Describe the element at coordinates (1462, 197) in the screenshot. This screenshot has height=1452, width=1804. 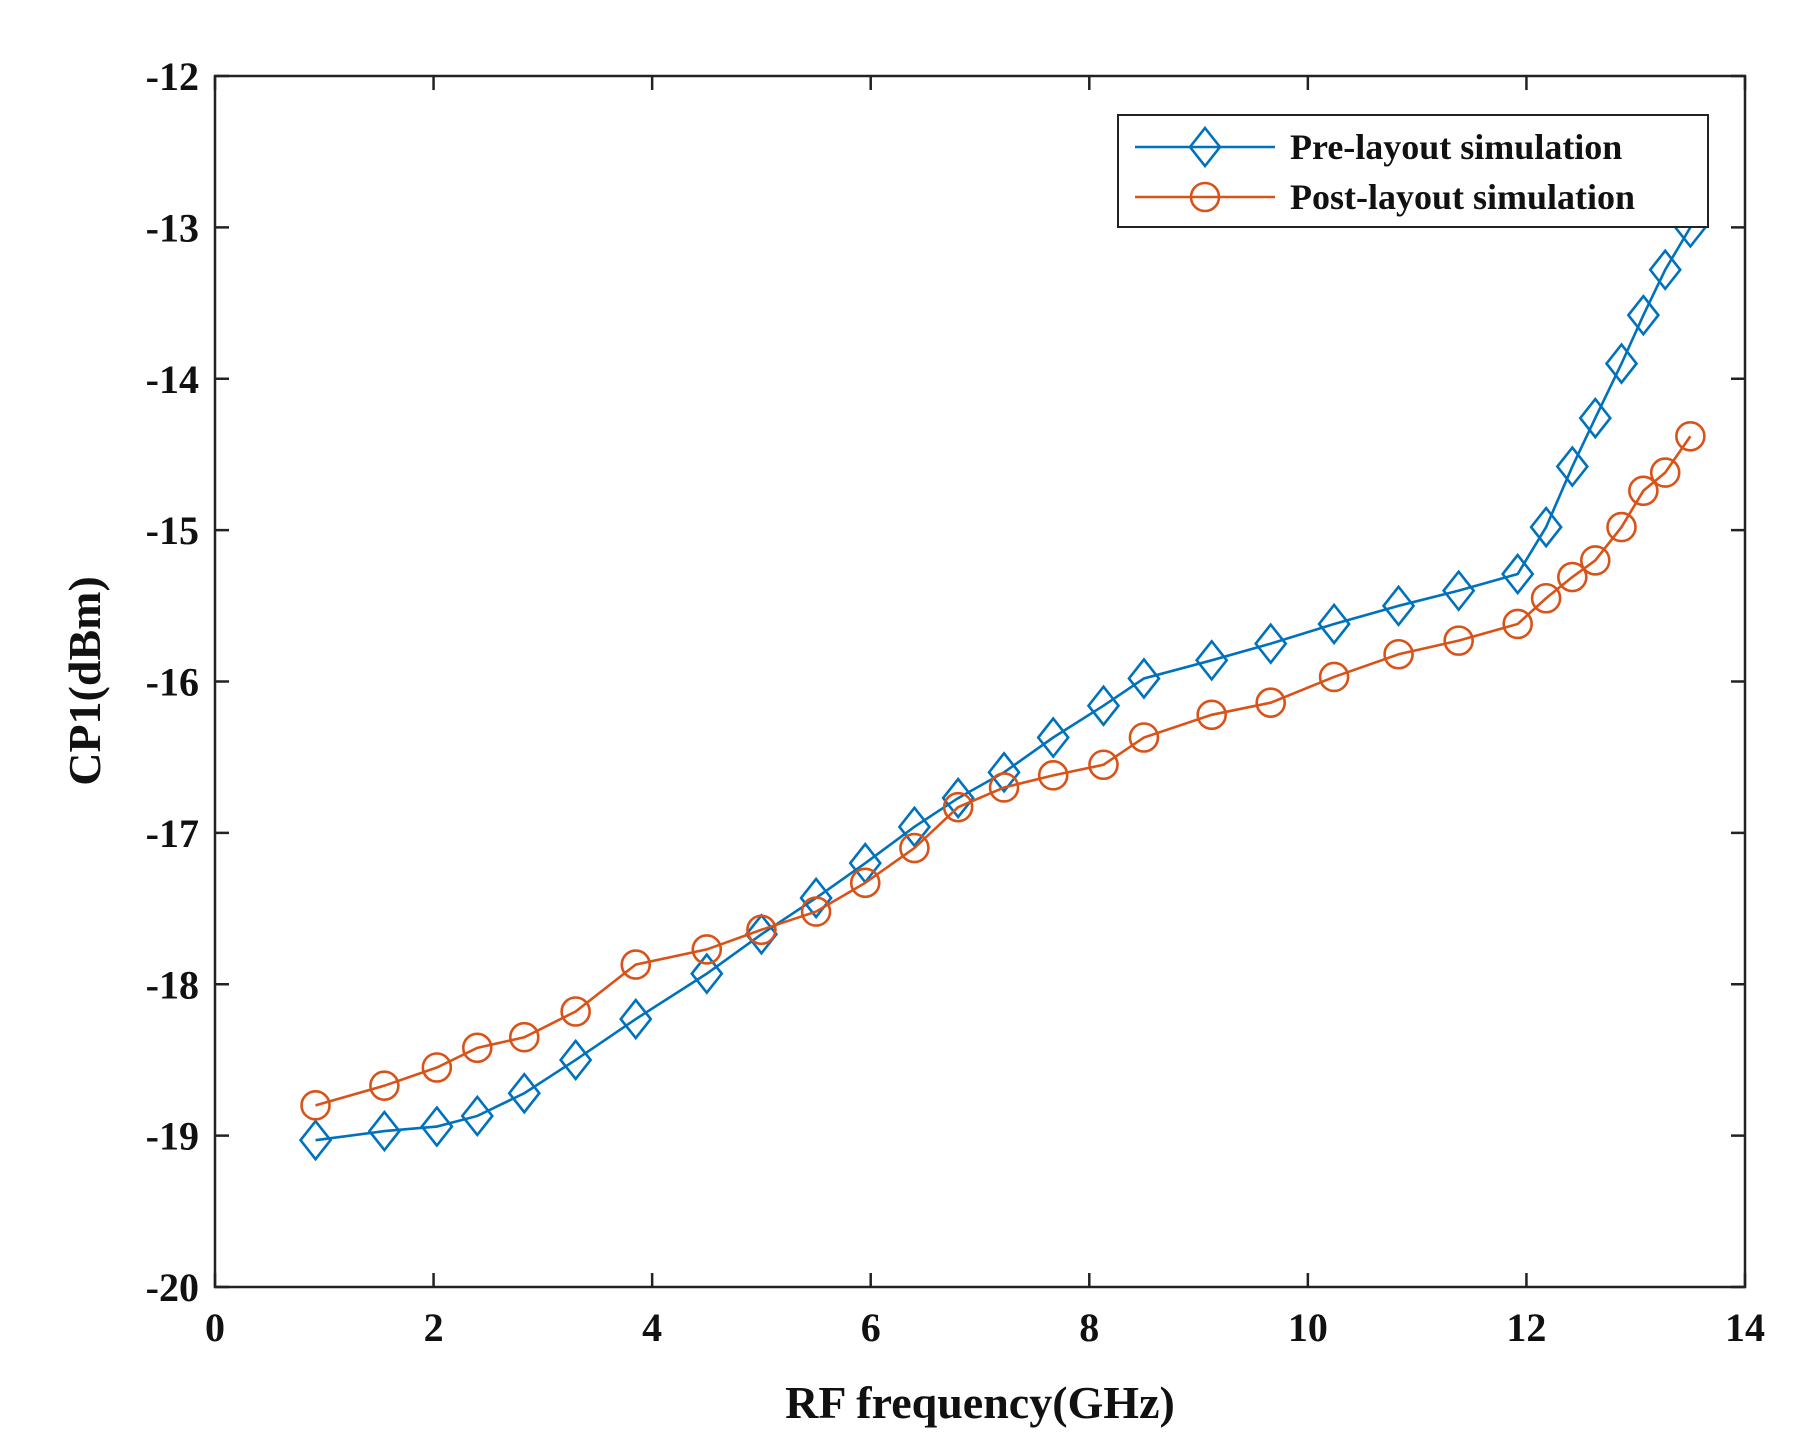
I see `legend-label: Post-layout simulation` at that location.